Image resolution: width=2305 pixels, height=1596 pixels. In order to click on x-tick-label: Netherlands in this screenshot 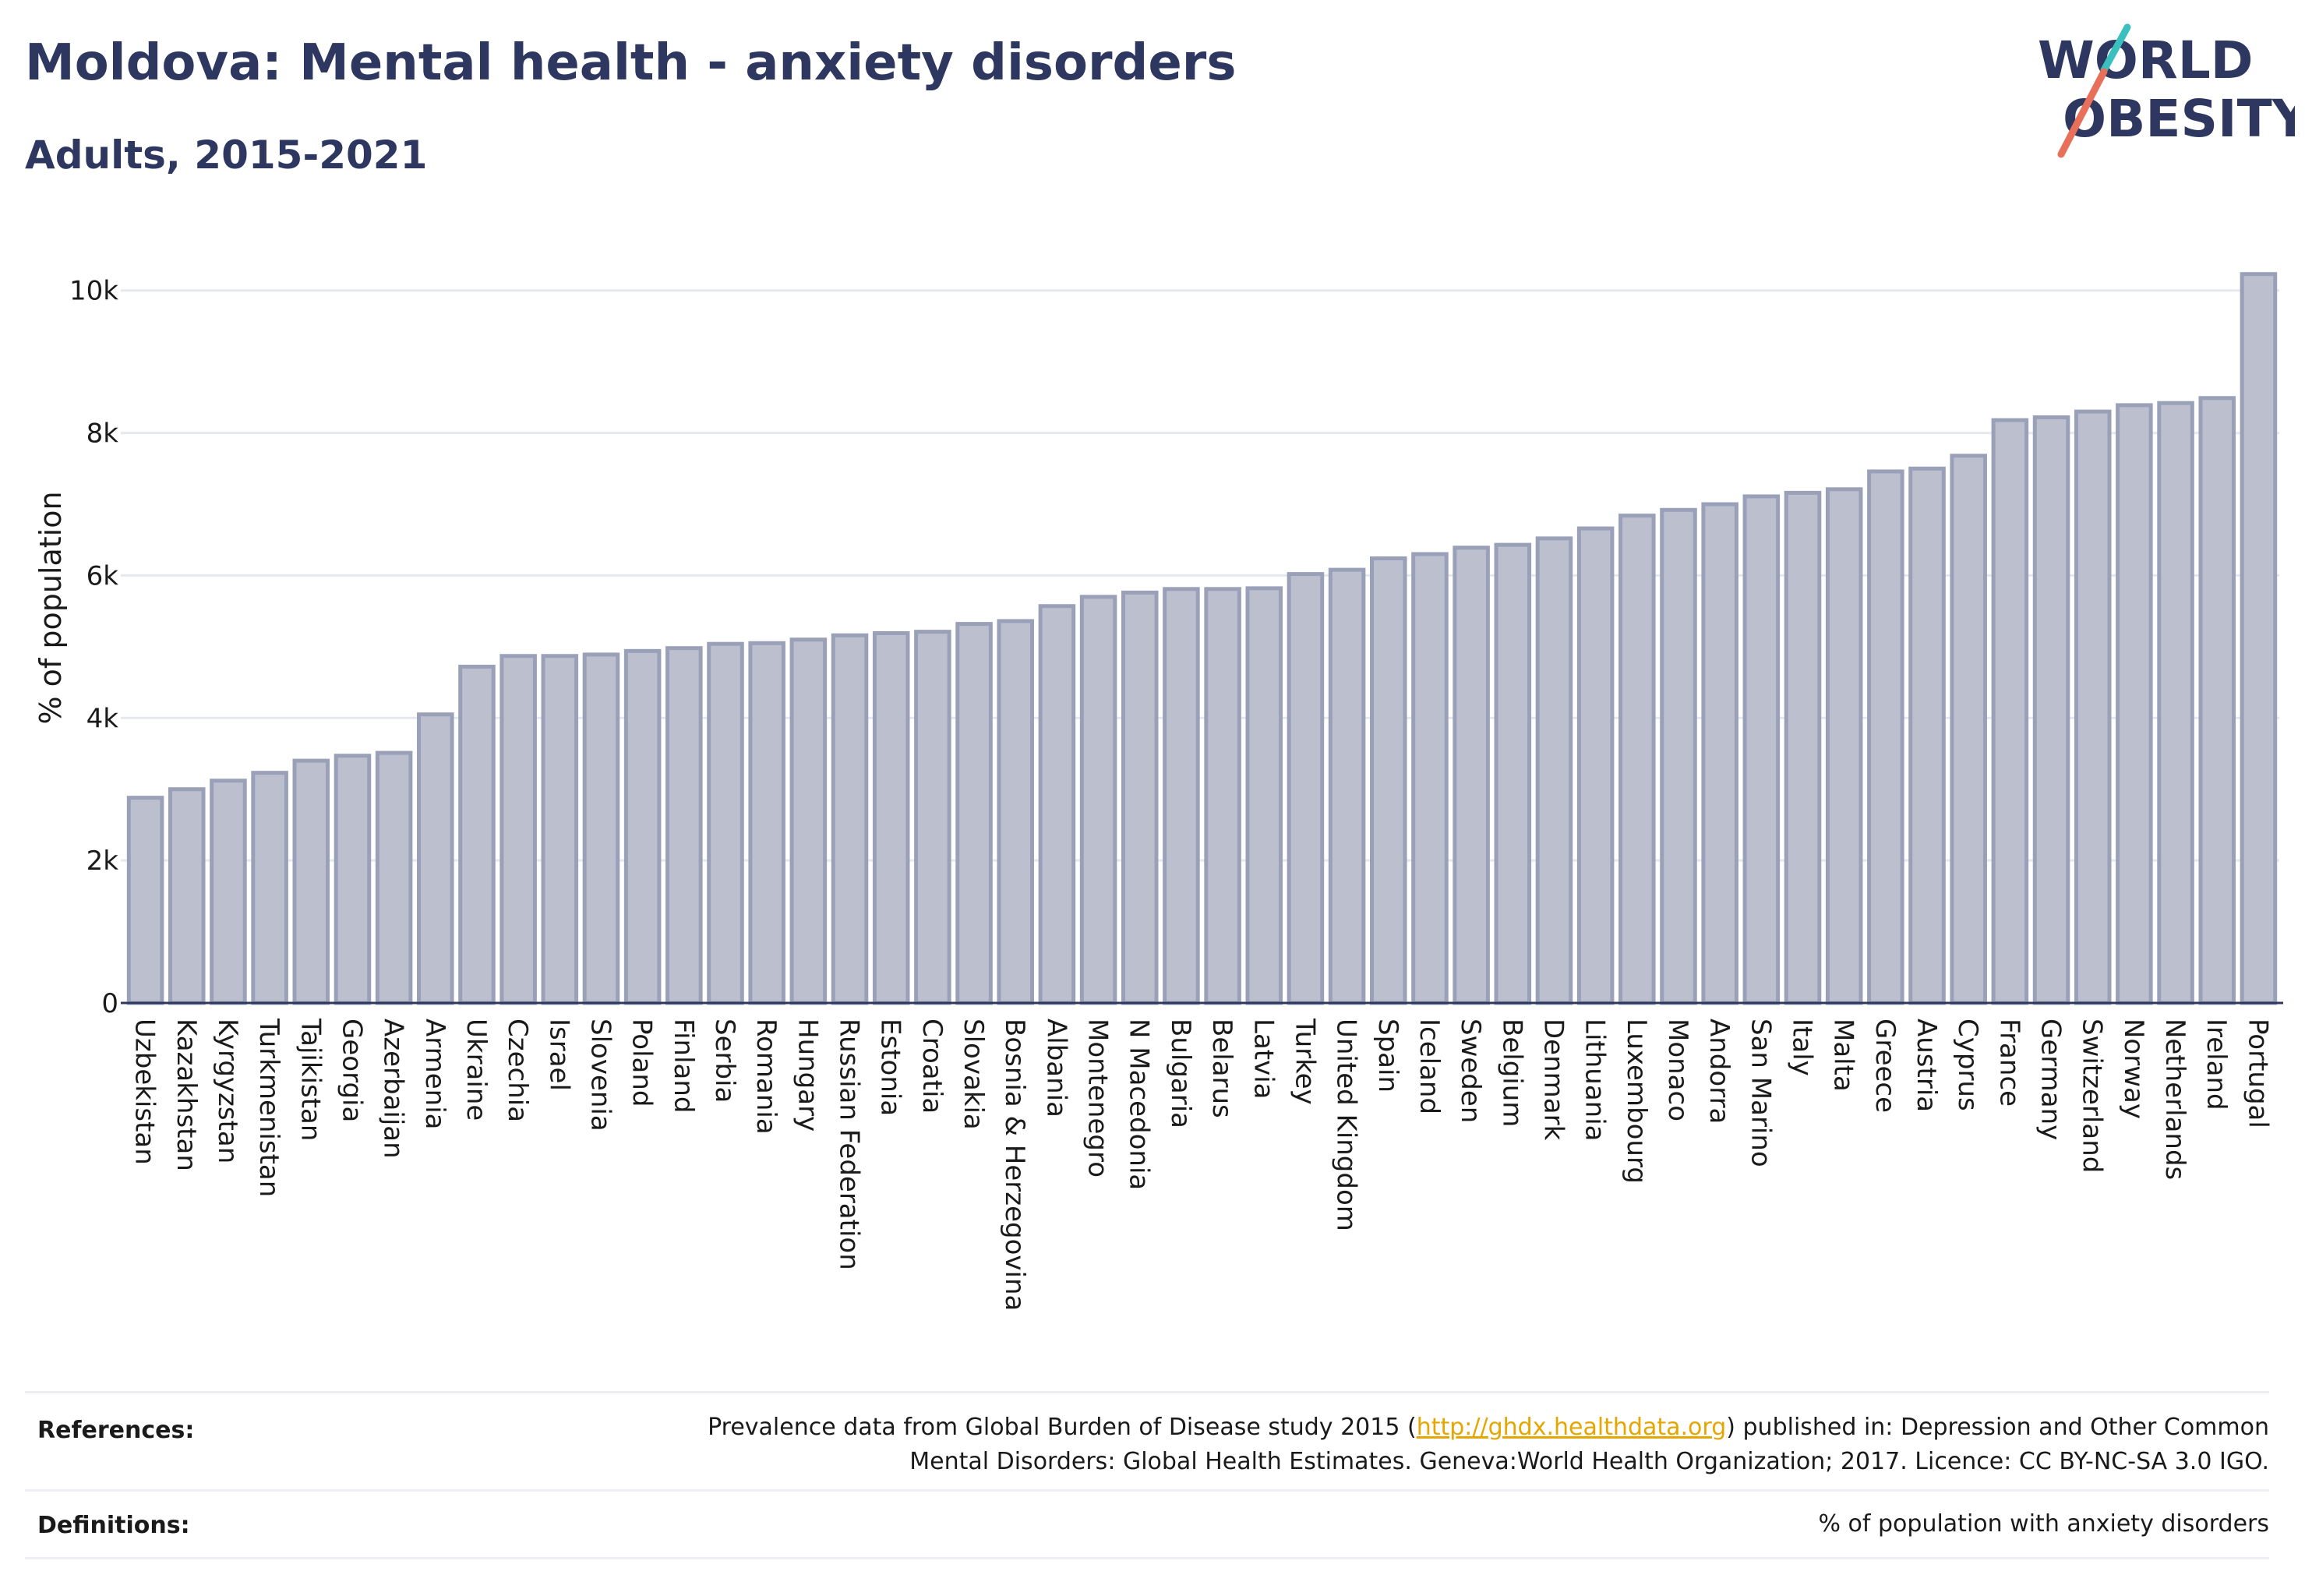, I will do `click(2174, 1099)`.